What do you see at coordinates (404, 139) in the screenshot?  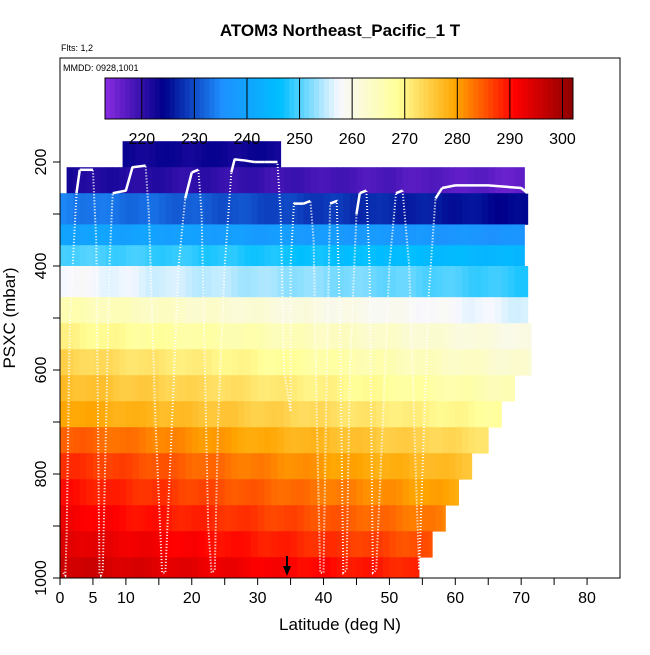 I see `colorbar-tick-label: 270` at bounding box center [404, 139].